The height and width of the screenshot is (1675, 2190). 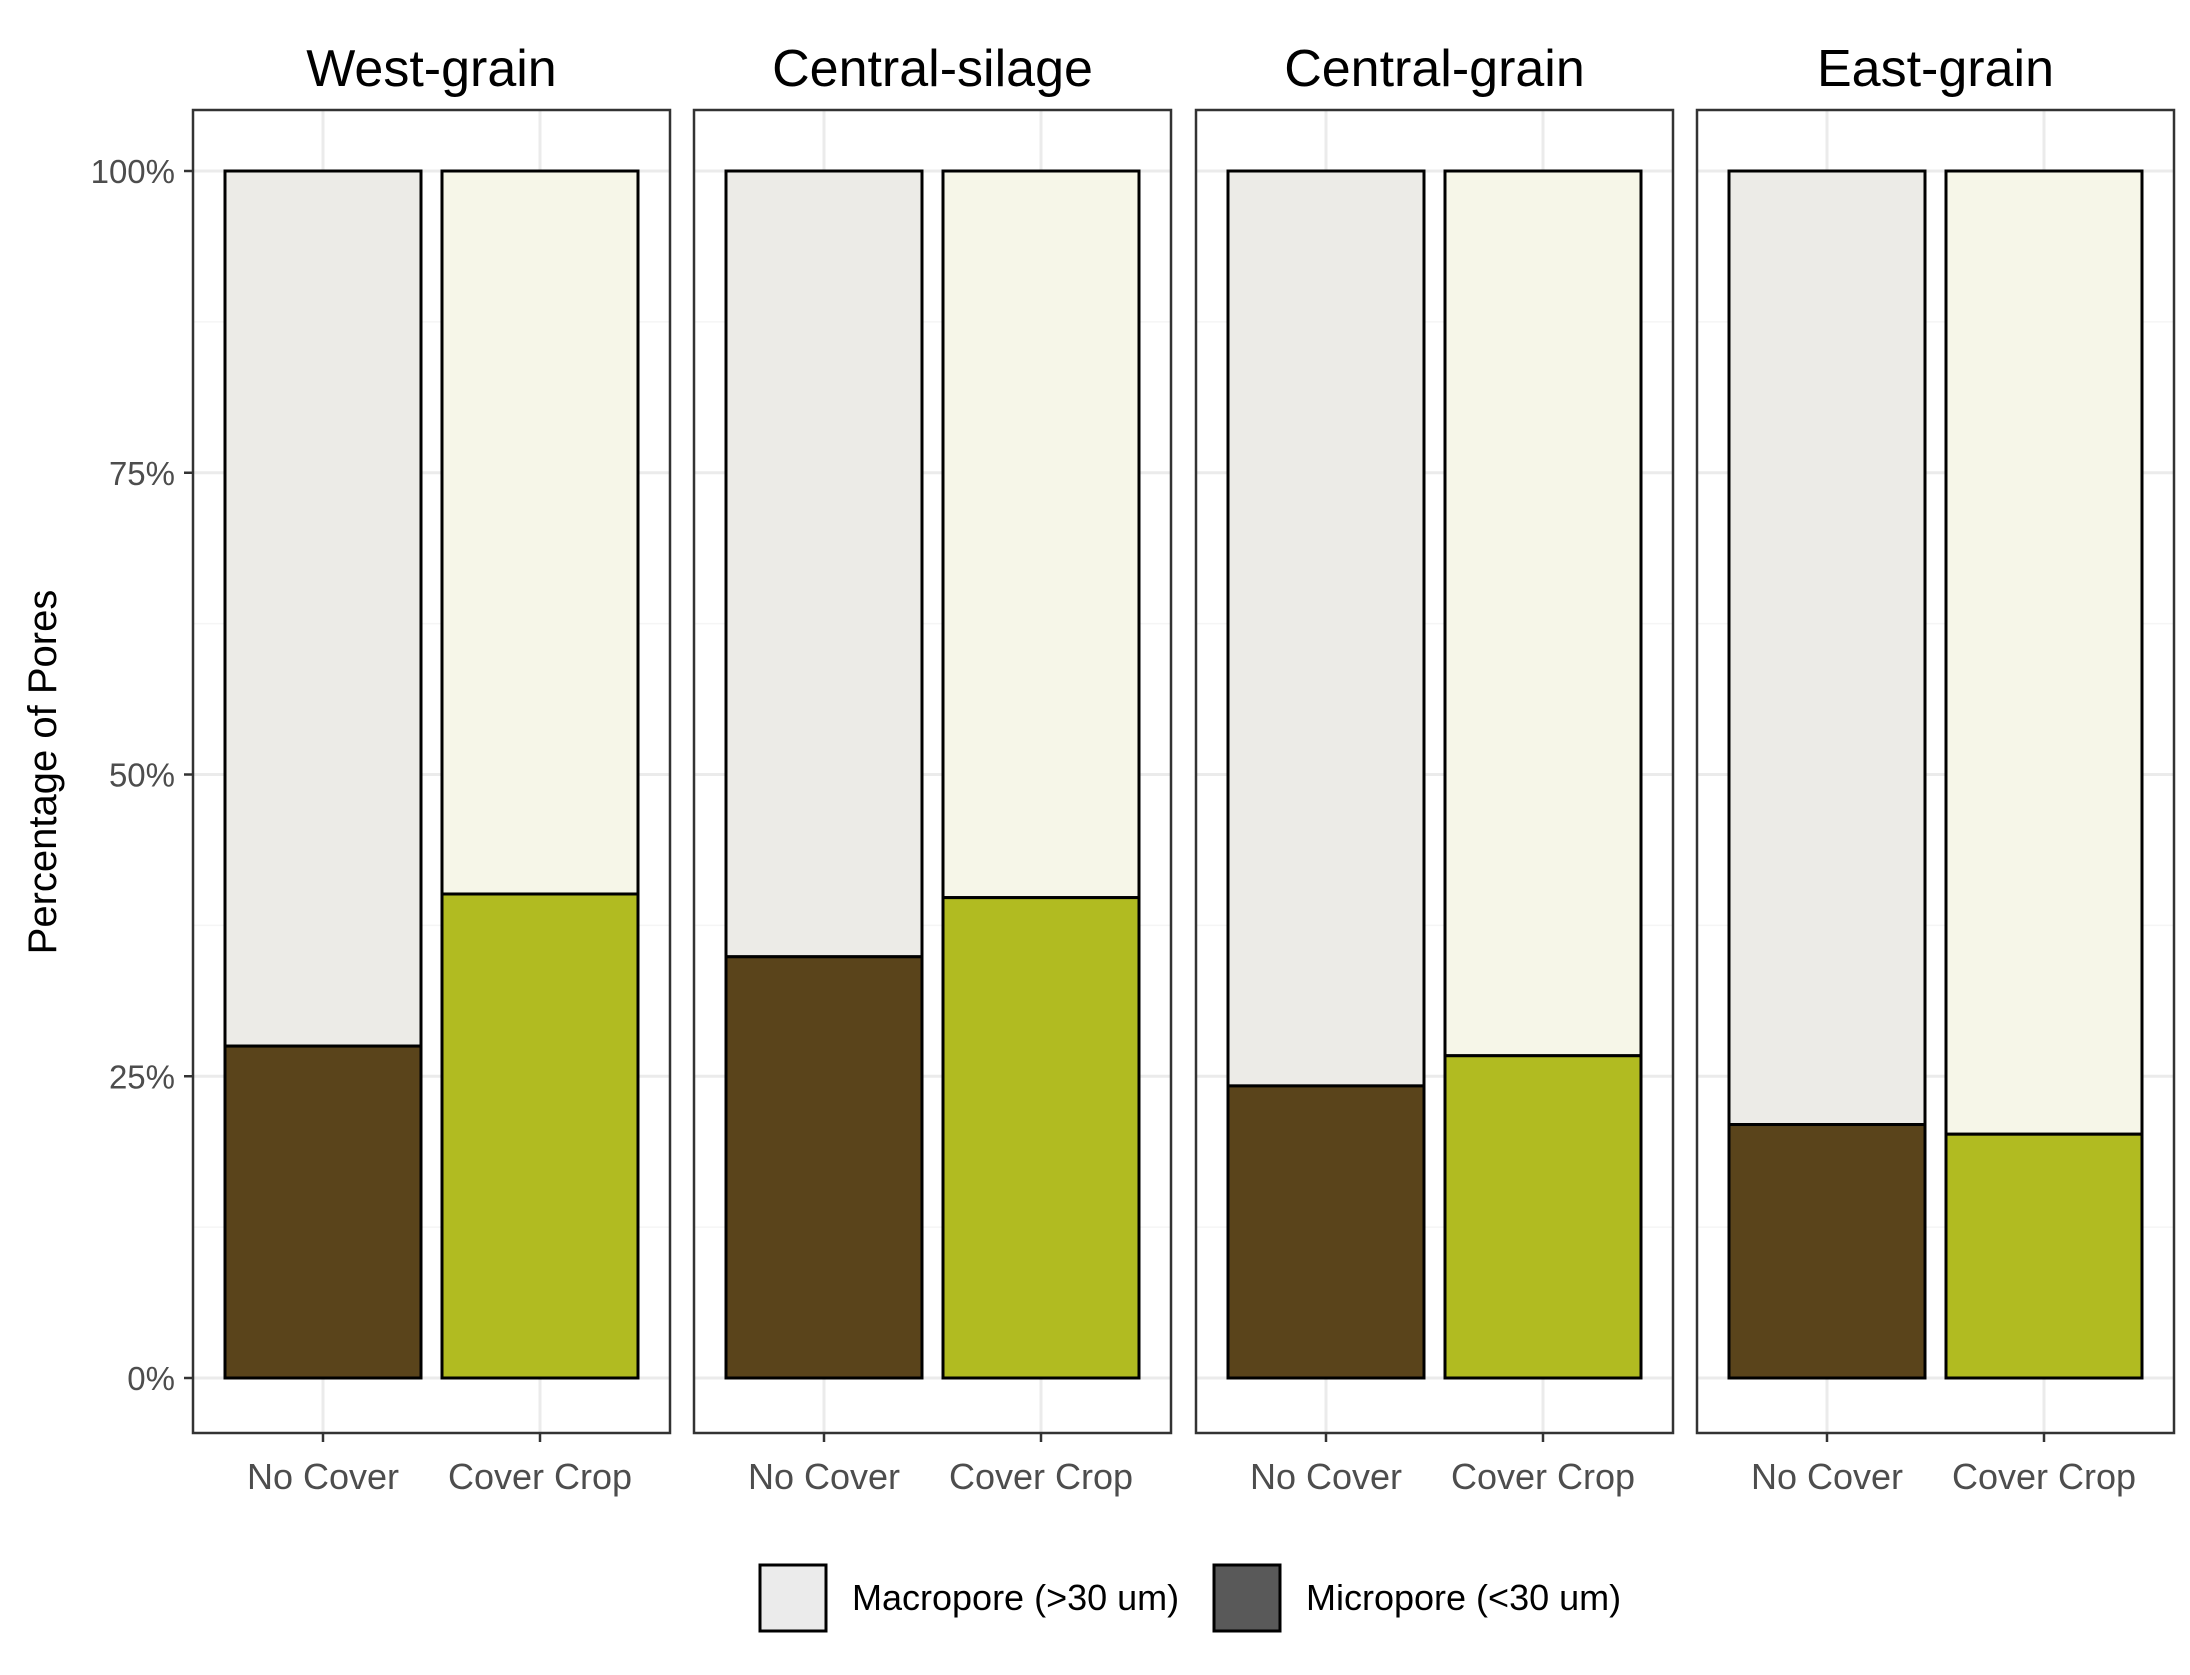 What do you see at coordinates (2044, 1256) in the screenshot?
I see `bar-micropore-east-grain-cover-crop` at bounding box center [2044, 1256].